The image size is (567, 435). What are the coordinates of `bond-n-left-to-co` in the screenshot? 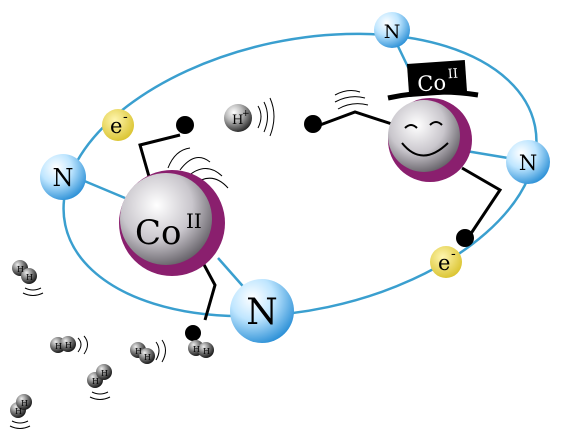 It's located at (103, 189).